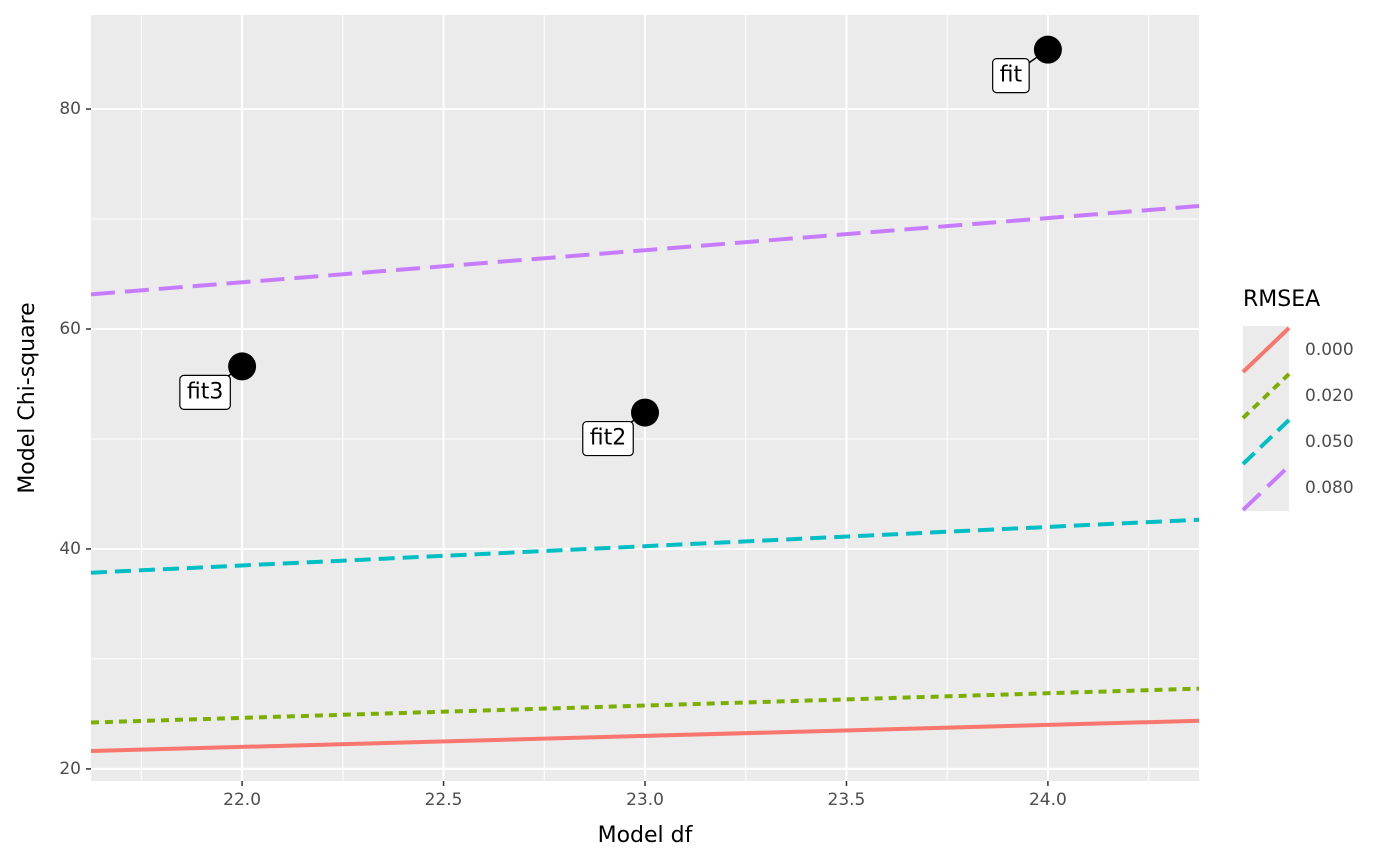  Describe the element at coordinates (70, 549) in the screenshot. I see `y-tick-label: 40` at that location.